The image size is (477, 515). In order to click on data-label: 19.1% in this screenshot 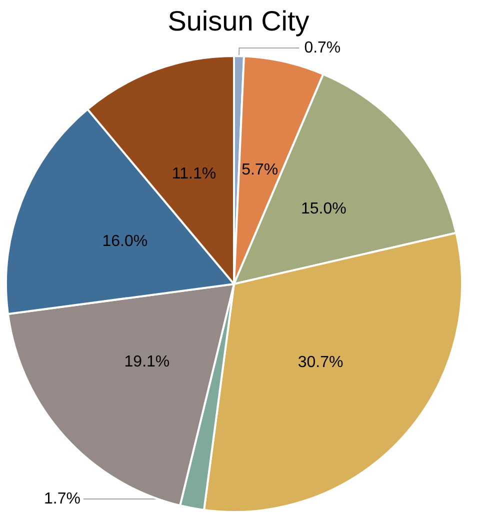, I will do `click(147, 362)`.